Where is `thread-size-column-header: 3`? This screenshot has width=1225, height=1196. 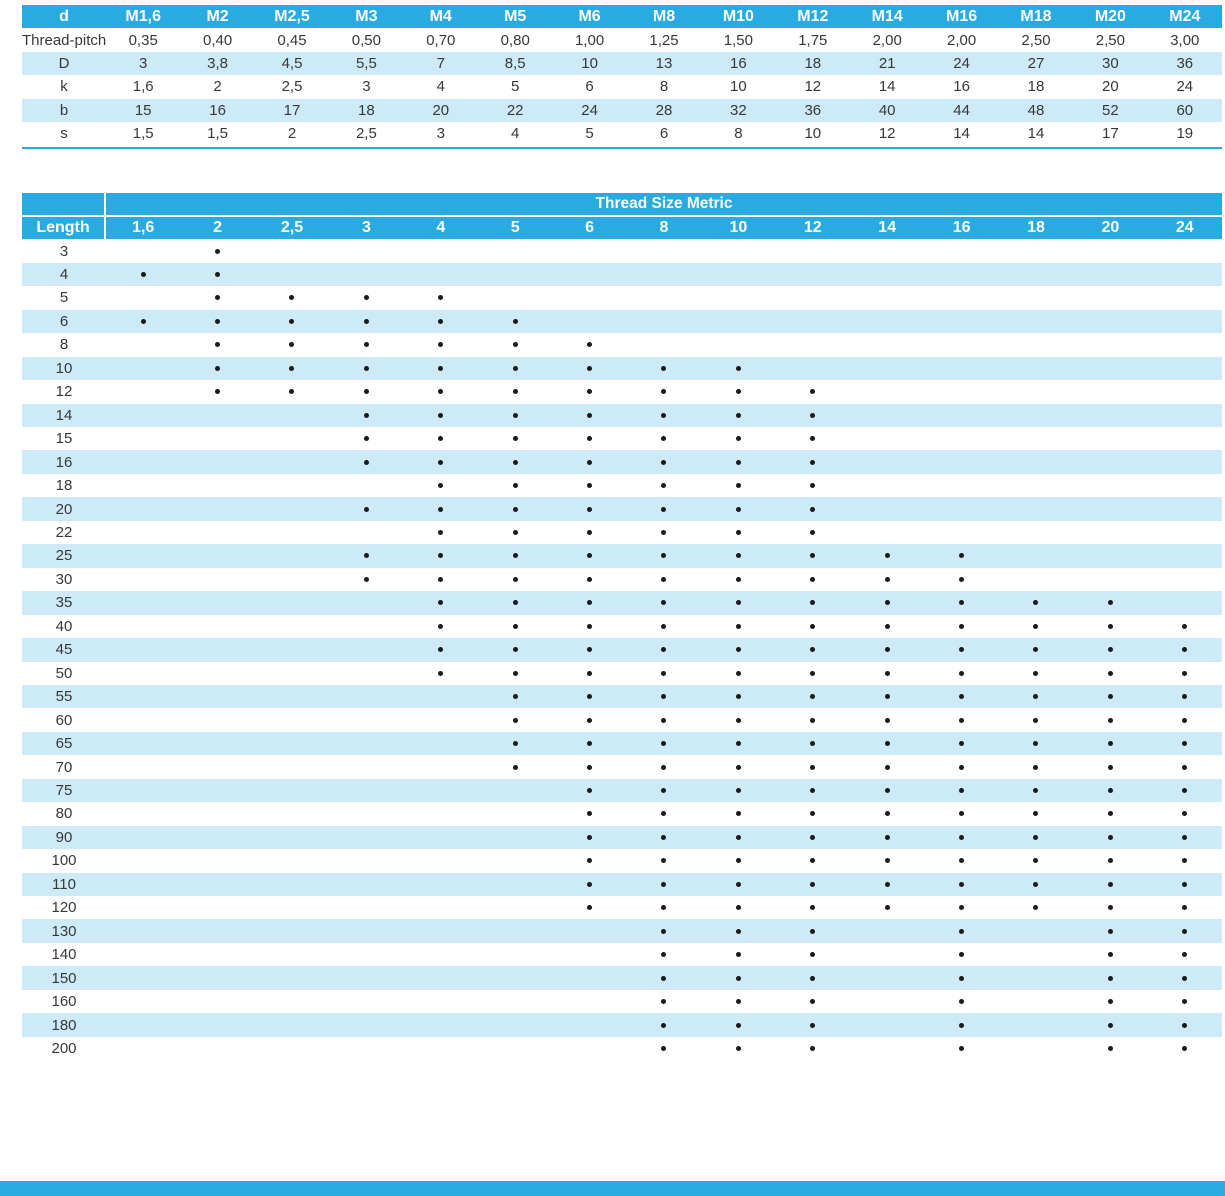 thread-size-column-header: 3 is located at coordinates (366, 228).